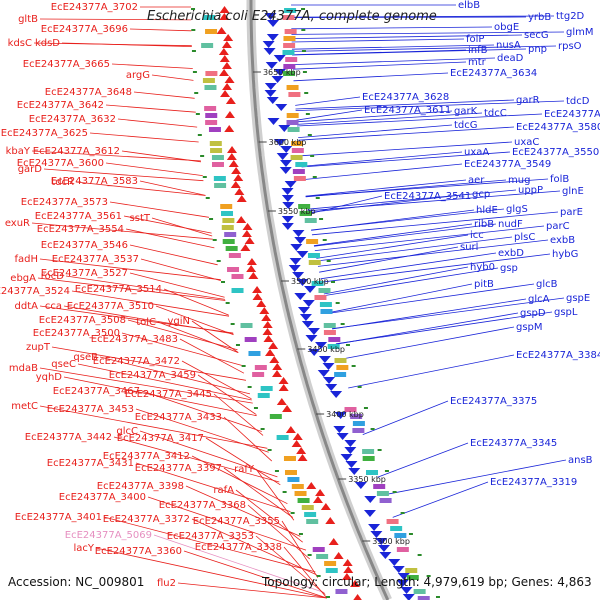 This screenshot has width=600, height=600. I want to click on right-gene-label: EcE24377A_3549, so click(507, 164).